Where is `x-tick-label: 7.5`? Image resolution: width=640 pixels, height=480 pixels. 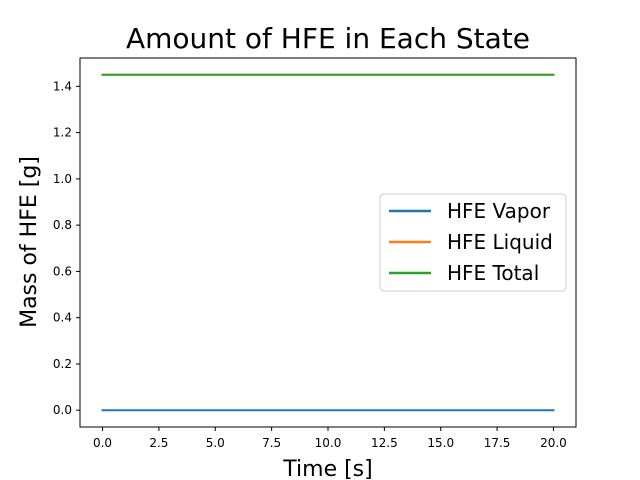
x-tick-label: 7.5 is located at coordinates (271, 443).